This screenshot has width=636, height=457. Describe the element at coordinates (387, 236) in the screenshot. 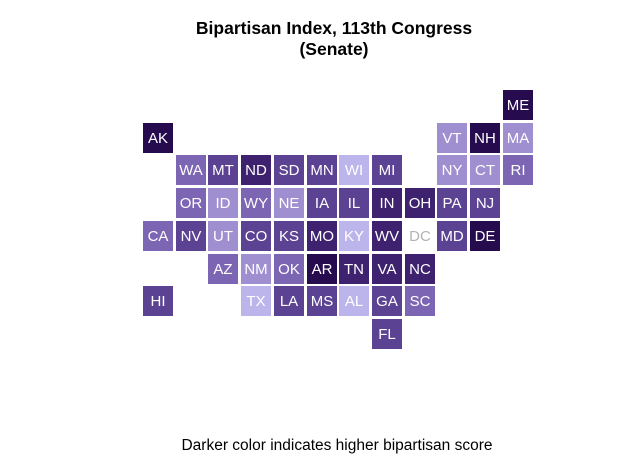

I see `state-tile-wv: WV` at that location.